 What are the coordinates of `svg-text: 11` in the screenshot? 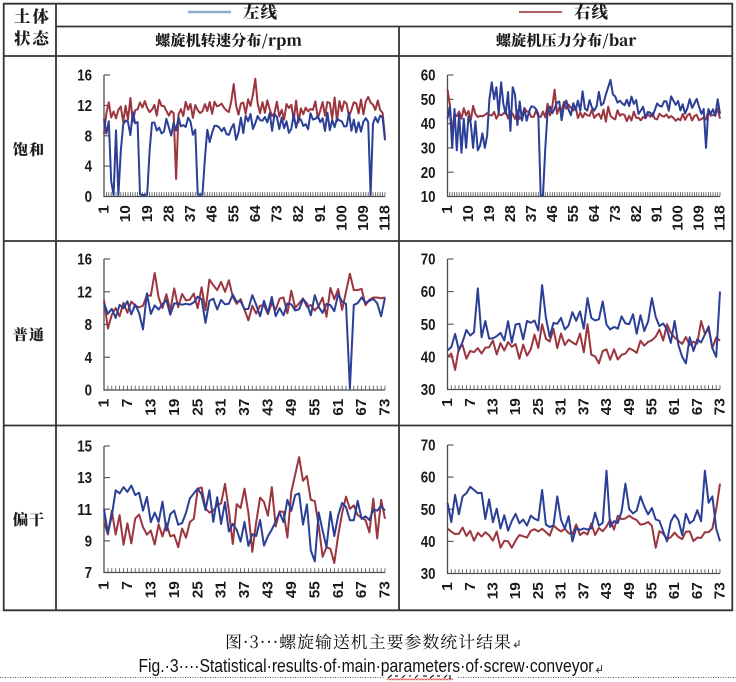 It's located at (84, 510).